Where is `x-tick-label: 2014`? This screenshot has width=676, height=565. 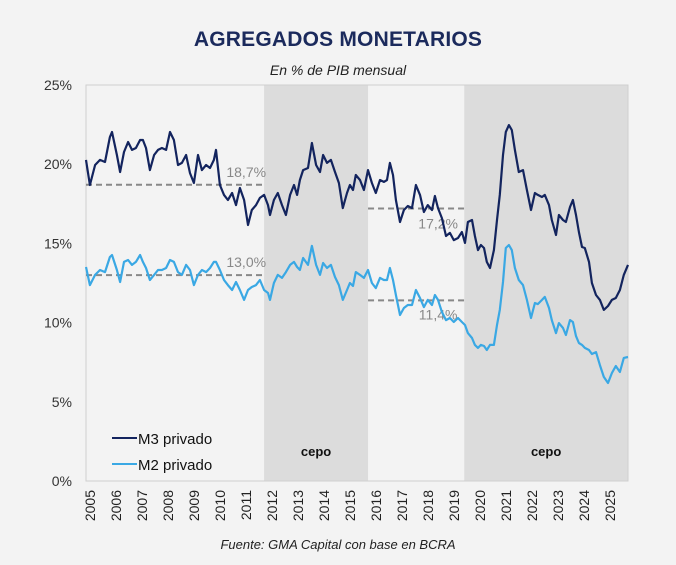 x-tick-label: 2014 is located at coordinates (324, 505).